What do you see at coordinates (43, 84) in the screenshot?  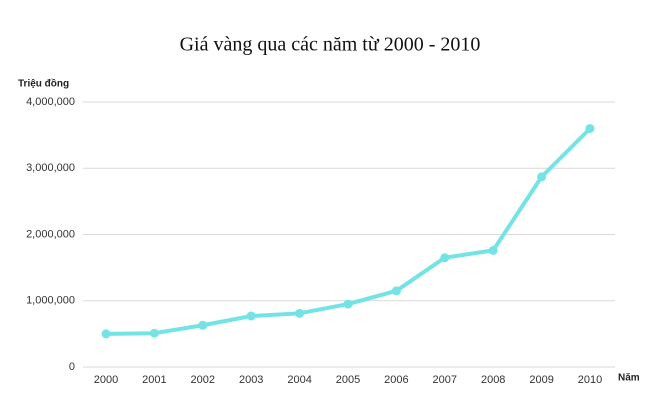 I see `y-axis-title: Triệu đồng` at bounding box center [43, 84].